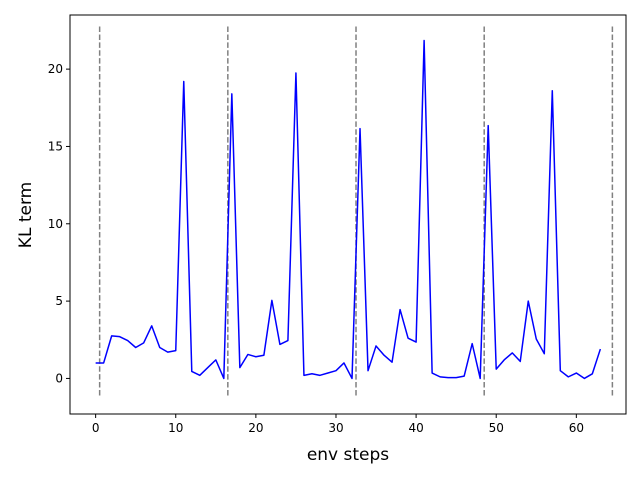 This screenshot has height=480, width=640. What do you see at coordinates (59, 301) in the screenshot?
I see `y-tick-label: 5` at bounding box center [59, 301].